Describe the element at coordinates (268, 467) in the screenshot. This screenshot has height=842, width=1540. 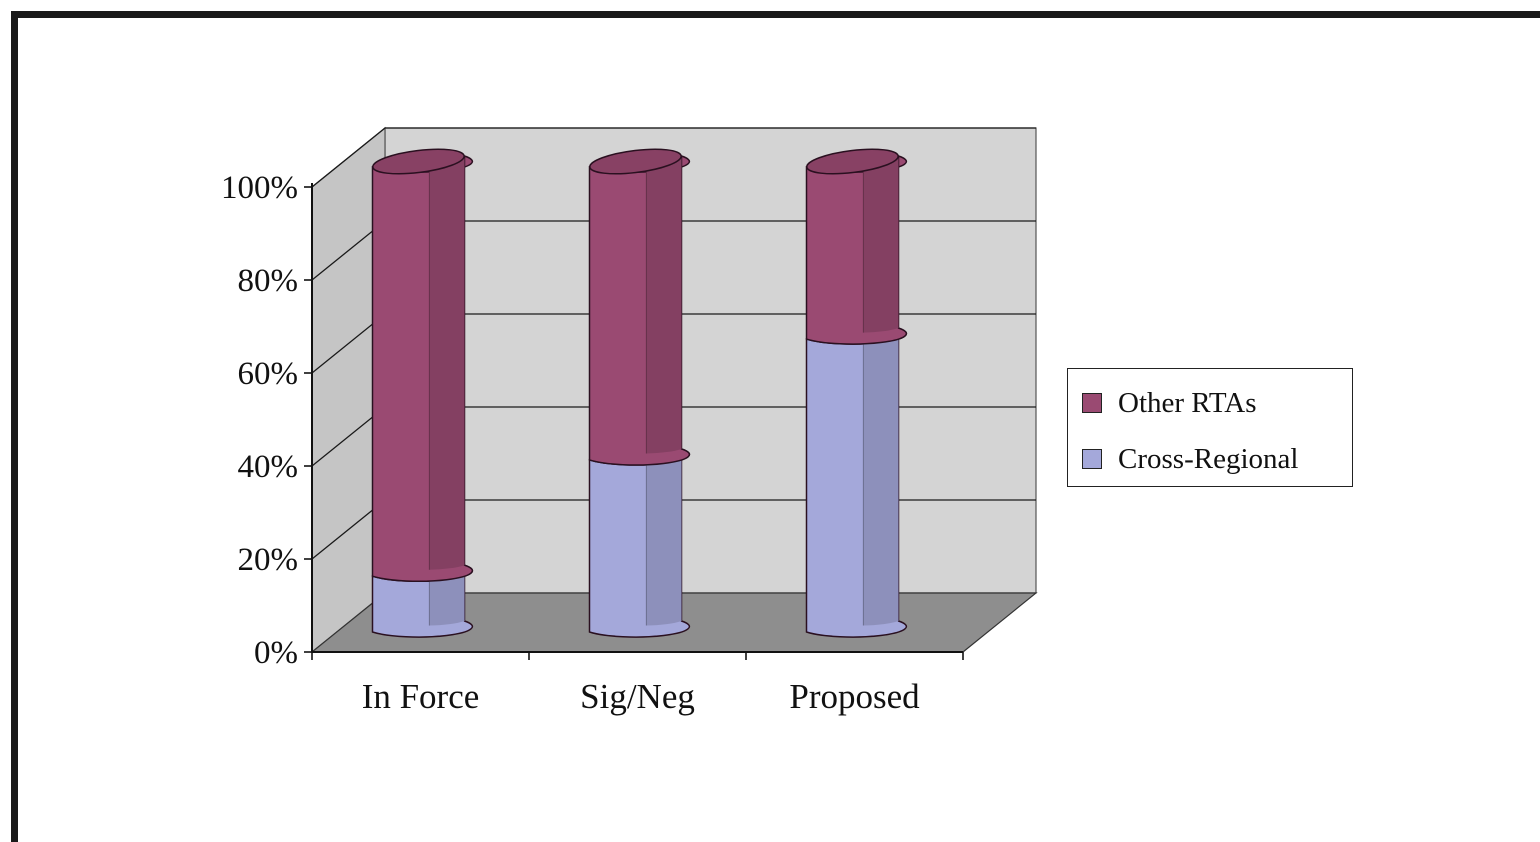
I see `y-tick-label: 40%` at that location.